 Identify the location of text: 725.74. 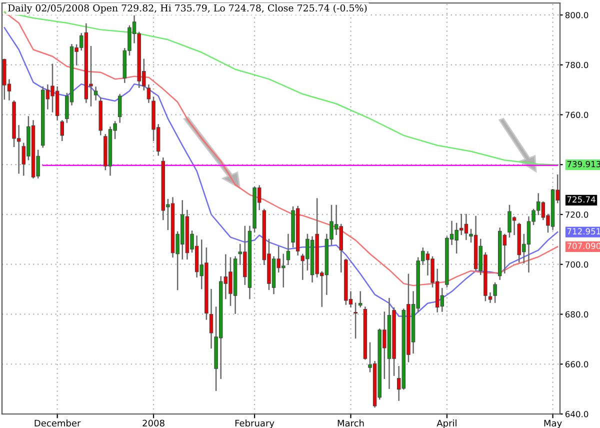
(581, 199).